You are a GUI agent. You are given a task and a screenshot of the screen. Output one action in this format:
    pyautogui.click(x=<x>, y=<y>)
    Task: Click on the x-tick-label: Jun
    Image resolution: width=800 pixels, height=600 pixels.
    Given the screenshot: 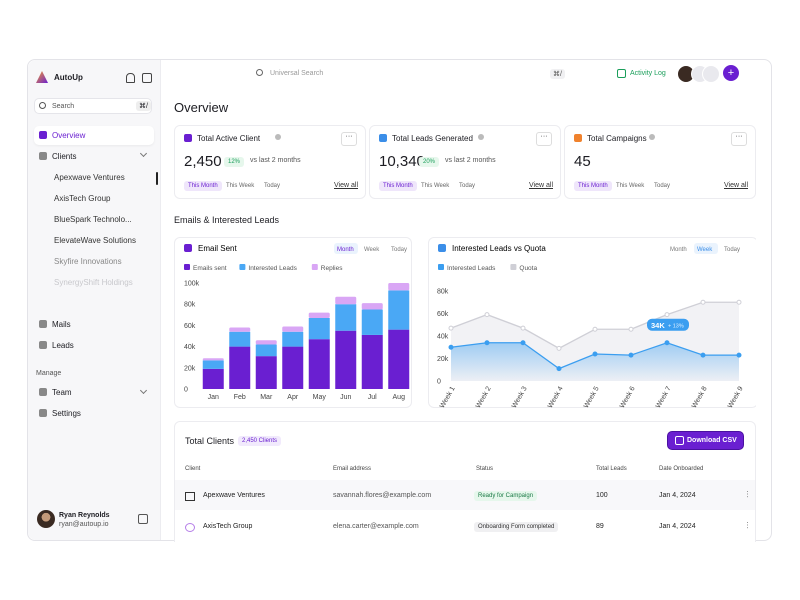 What is the action you would take?
    pyautogui.click(x=345, y=397)
    